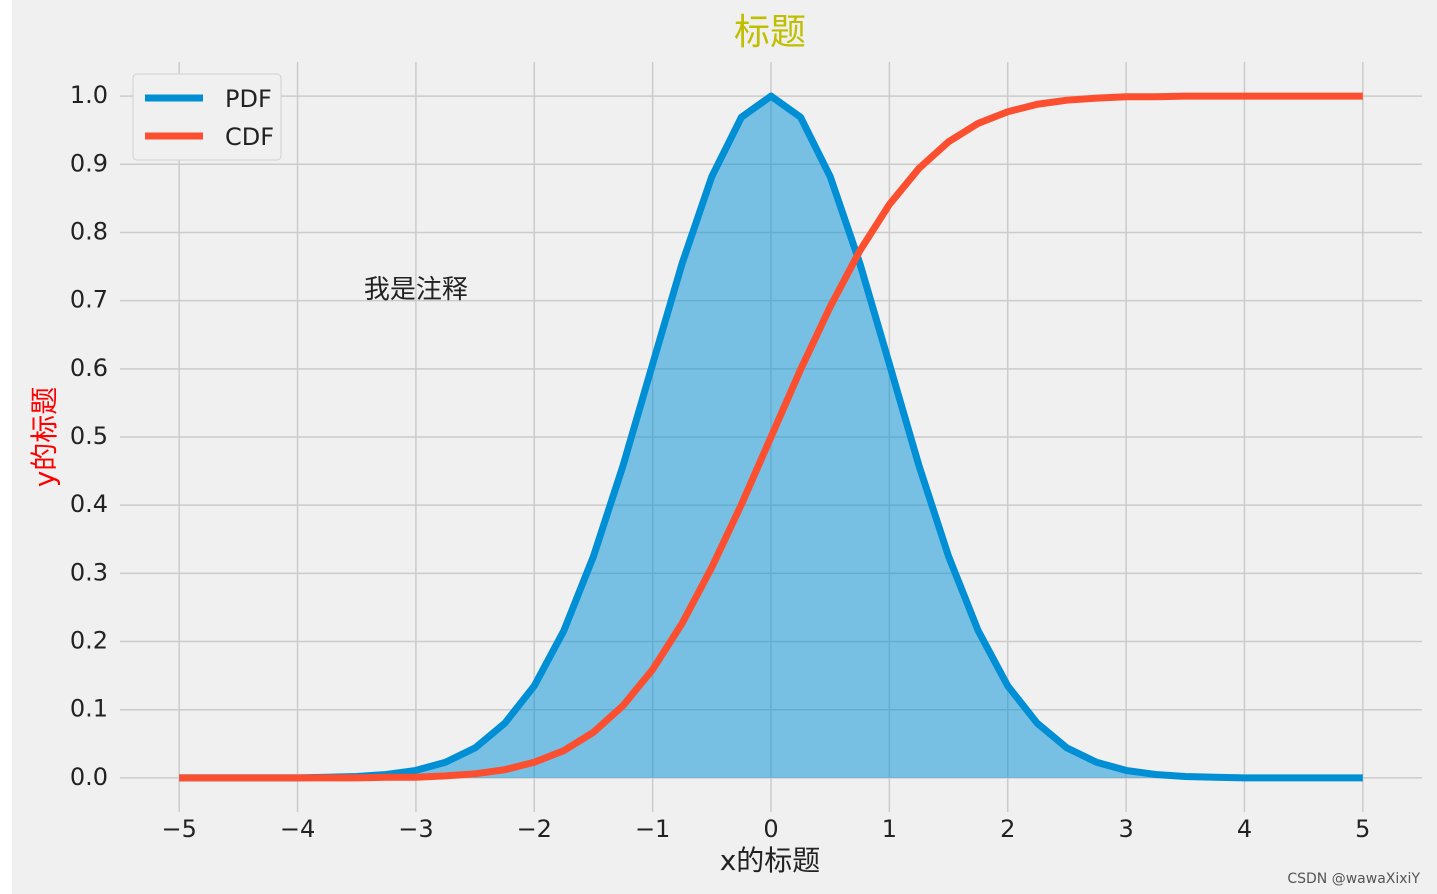 The image size is (1437, 894). Describe the element at coordinates (1353, 879) in the screenshot. I see `watermark: CSDN @wawaXixiY` at that location.